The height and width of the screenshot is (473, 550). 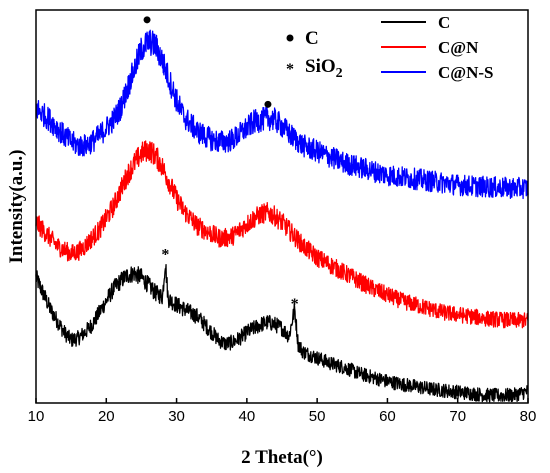 I want to click on key-dot-icon, so click(x=290, y=38).